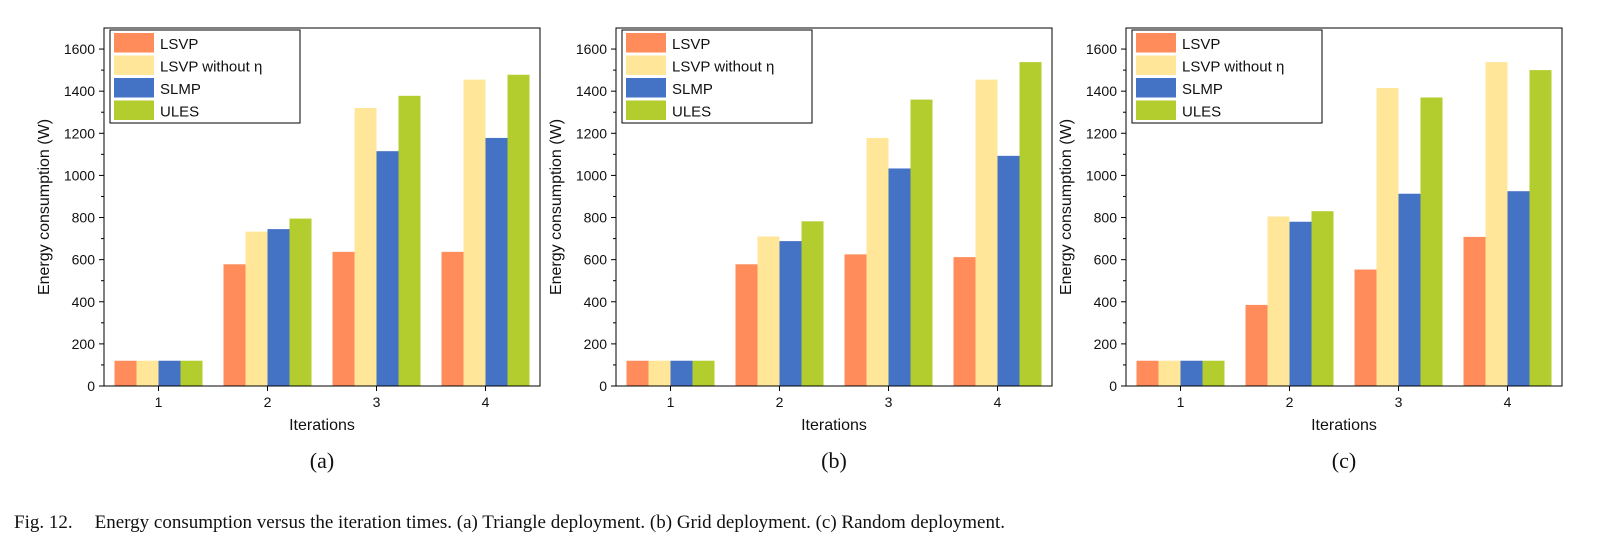  What do you see at coordinates (834, 460) in the screenshot?
I see `panel-label: (b)` at bounding box center [834, 460].